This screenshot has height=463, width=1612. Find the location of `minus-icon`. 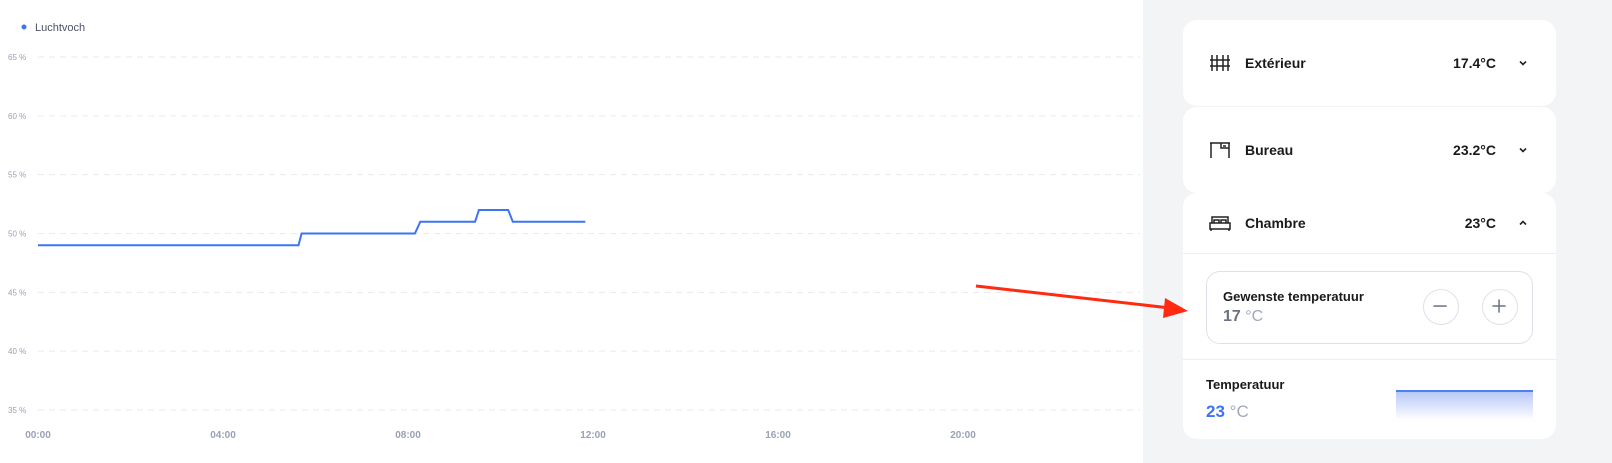

minus-icon is located at coordinates (1440, 306).